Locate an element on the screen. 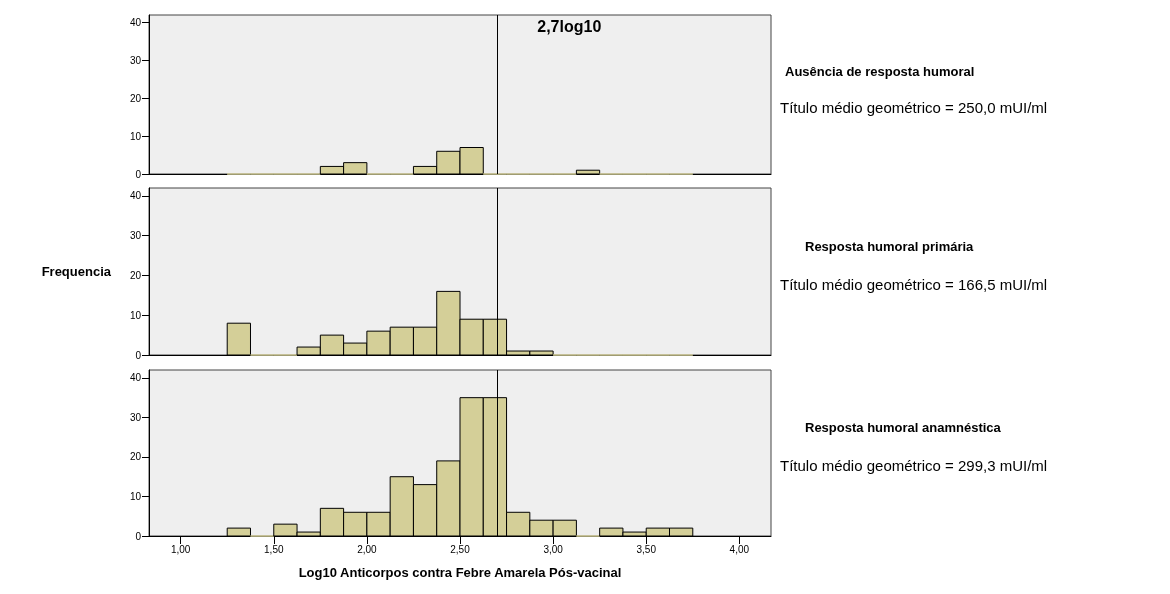 The image size is (1170, 594). text: Título médio geométrico = 299,3 mUI/ml is located at coordinates (914, 465).